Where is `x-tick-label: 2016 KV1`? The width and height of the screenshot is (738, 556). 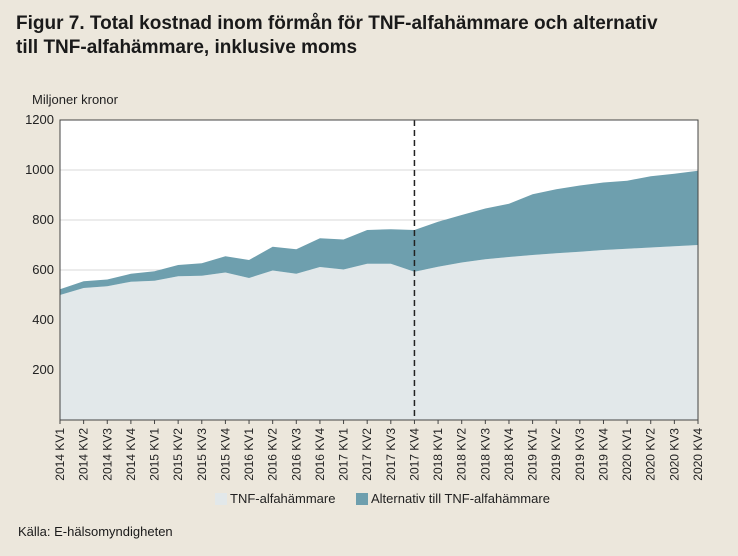
x-tick-label: 2016 KV1 is located at coordinates (249, 454).